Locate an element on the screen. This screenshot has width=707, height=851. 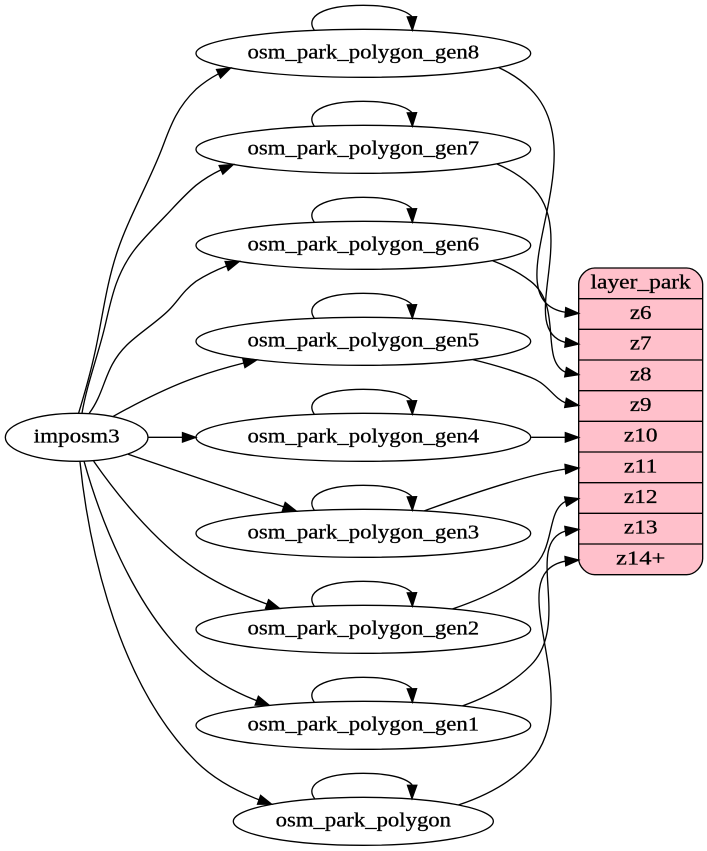
svg-text: z9 is located at coordinates (641, 405).